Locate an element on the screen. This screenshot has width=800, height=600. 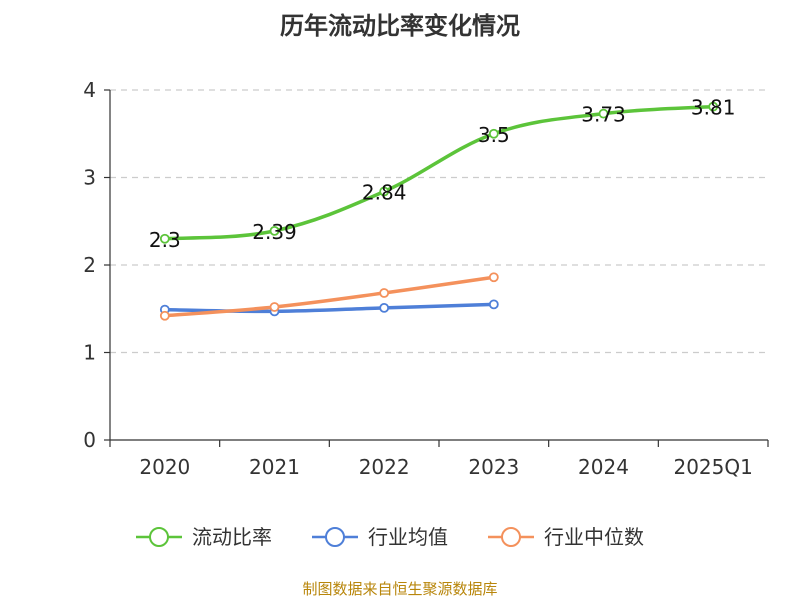
legend-label: 行业中位数 is located at coordinates (594, 537).